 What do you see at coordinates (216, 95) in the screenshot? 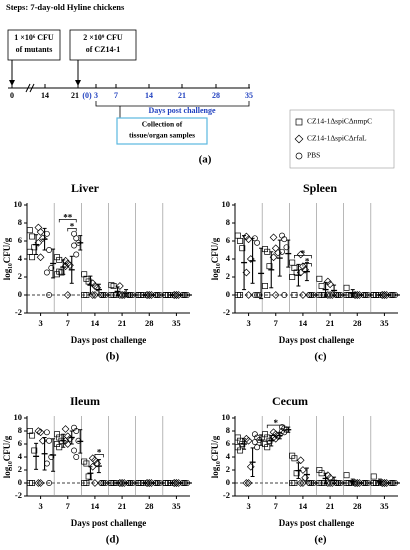
I see `timeline-tick-label: 28` at bounding box center [216, 95].